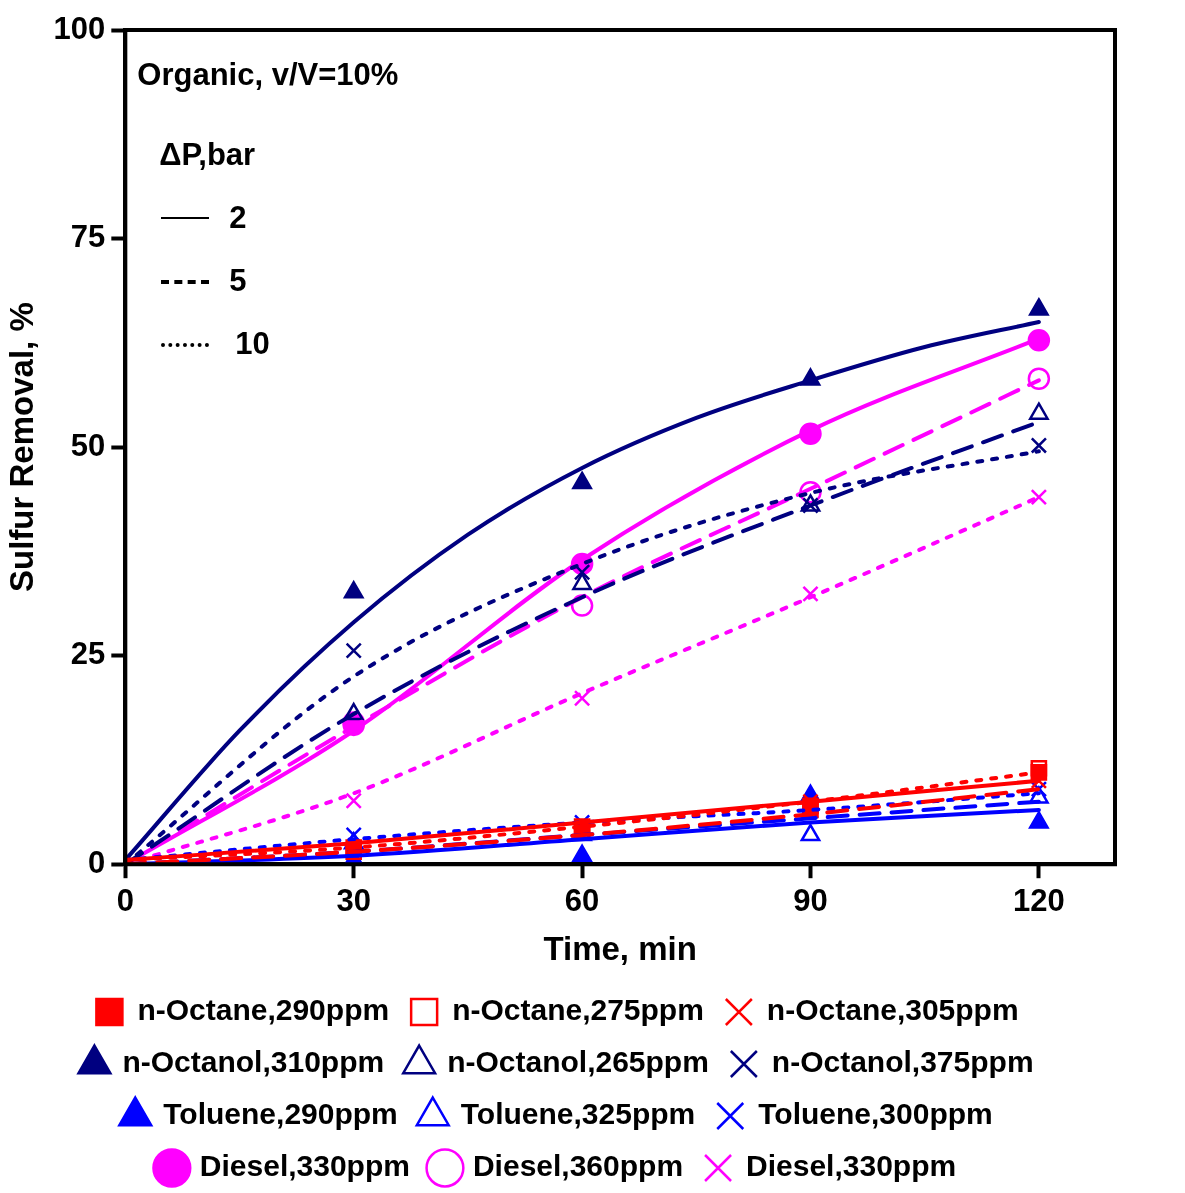 The width and height of the screenshot is (1185, 1193). What do you see at coordinates (238, 217) in the screenshot?
I see `annotation: 2` at bounding box center [238, 217].